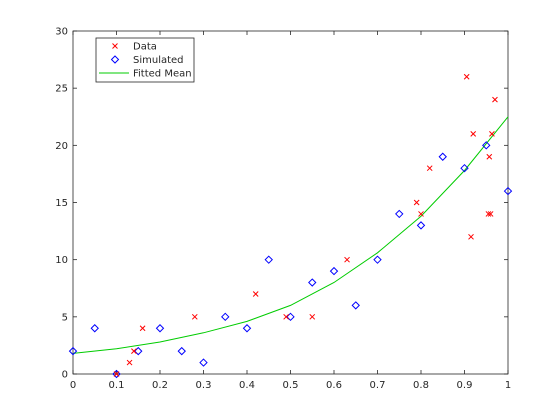  Describe the element at coordinates (61, 260) in the screenshot. I see `y-tick-label: 10` at that location.